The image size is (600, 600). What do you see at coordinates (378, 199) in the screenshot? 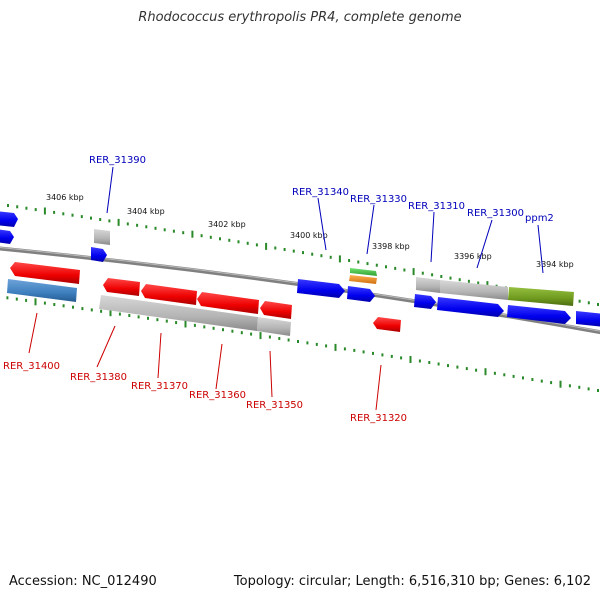
I see `label-RER_31330: RER_31330` at bounding box center [378, 199].